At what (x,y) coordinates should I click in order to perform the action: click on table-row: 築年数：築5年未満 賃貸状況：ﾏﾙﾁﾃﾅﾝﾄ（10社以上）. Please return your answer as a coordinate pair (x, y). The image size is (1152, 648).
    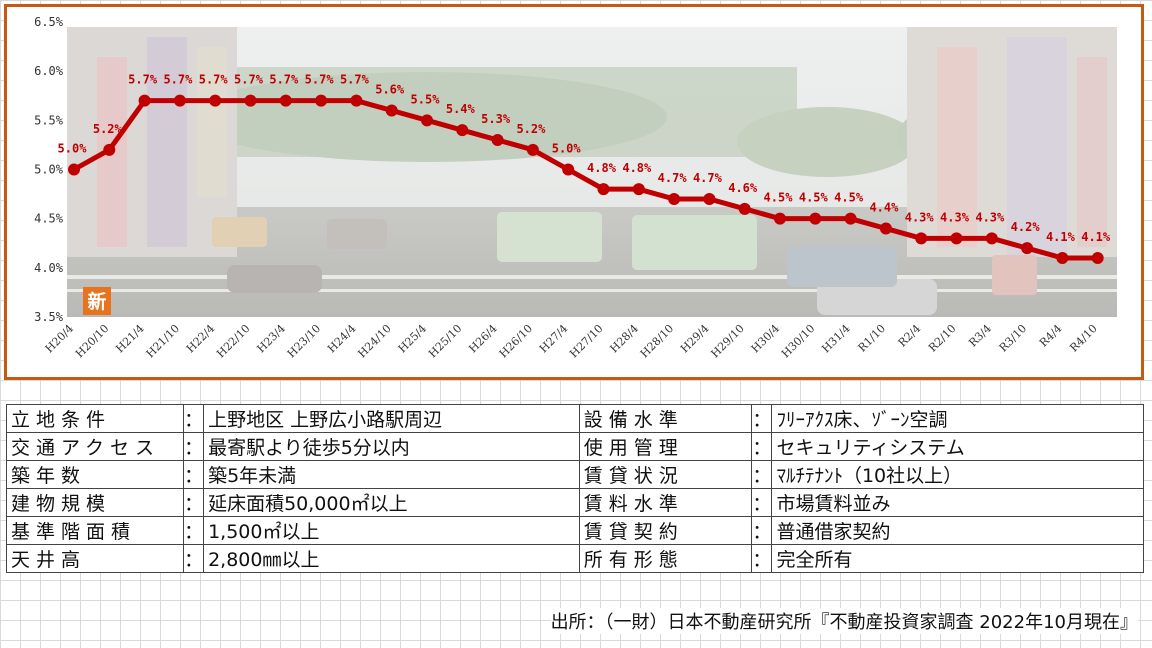
    Looking at the image, I should click on (574, 474).